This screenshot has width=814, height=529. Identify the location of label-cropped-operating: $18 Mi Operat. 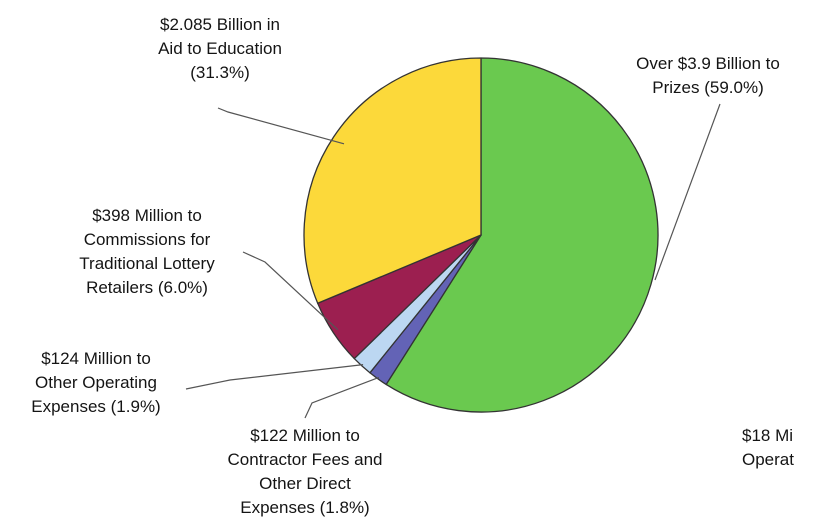
(768, 447).